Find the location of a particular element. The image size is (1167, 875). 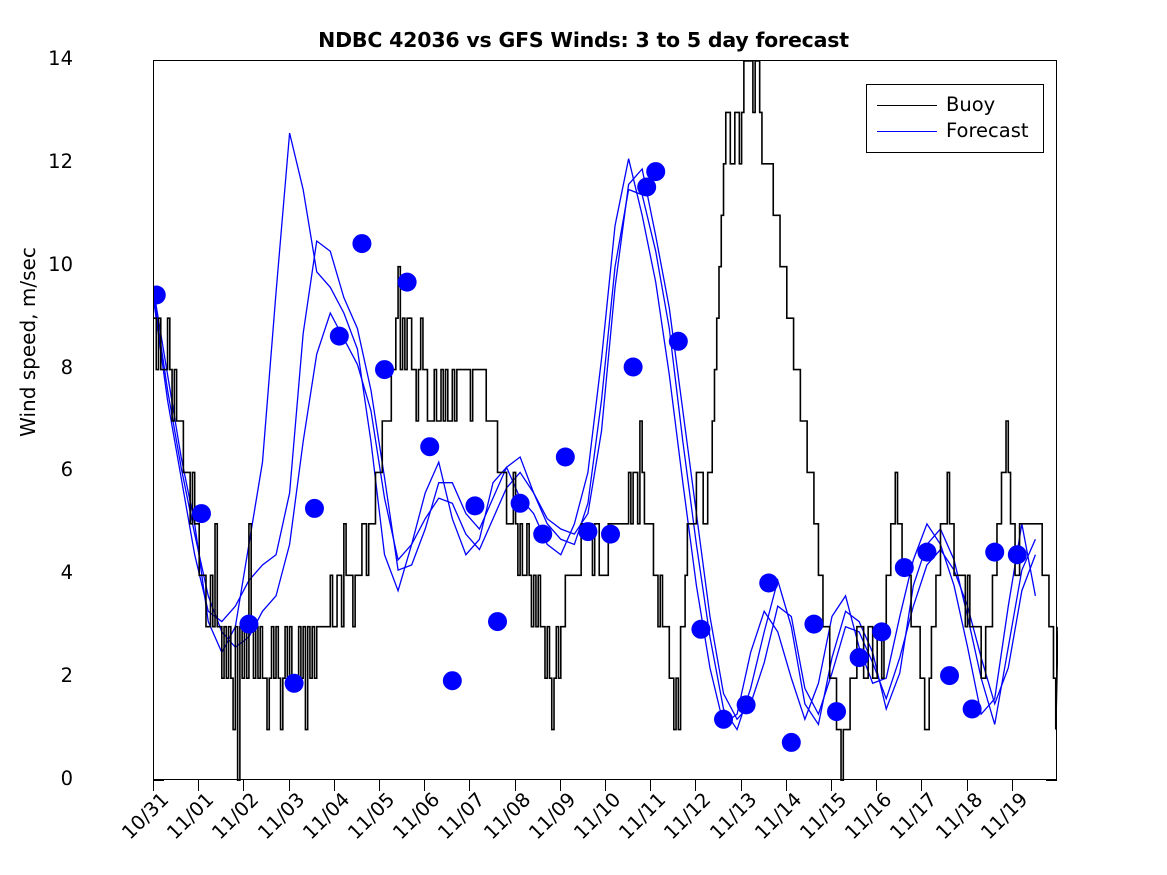

legend-box: Buoy Forecast is located at coordinates (955, 118).